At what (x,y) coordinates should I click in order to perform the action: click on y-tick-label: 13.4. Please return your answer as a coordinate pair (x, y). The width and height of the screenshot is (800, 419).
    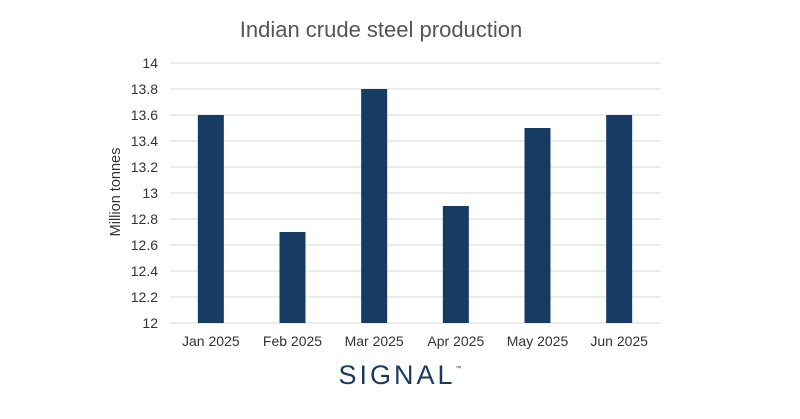
    Looking at the image, I should click on (144, 141).